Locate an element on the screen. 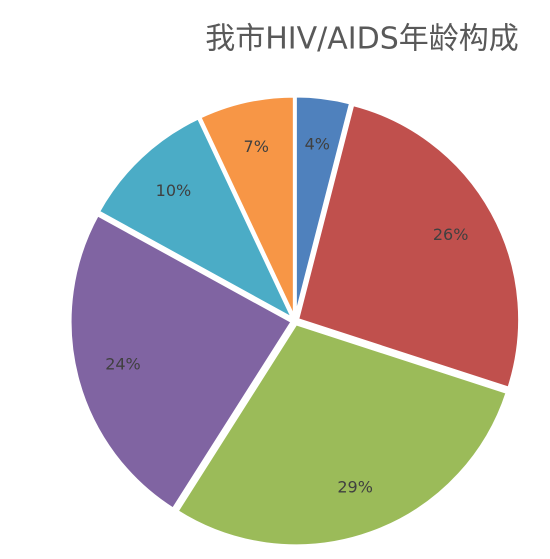  data-label: 26% is located at coordinates (451, 234).